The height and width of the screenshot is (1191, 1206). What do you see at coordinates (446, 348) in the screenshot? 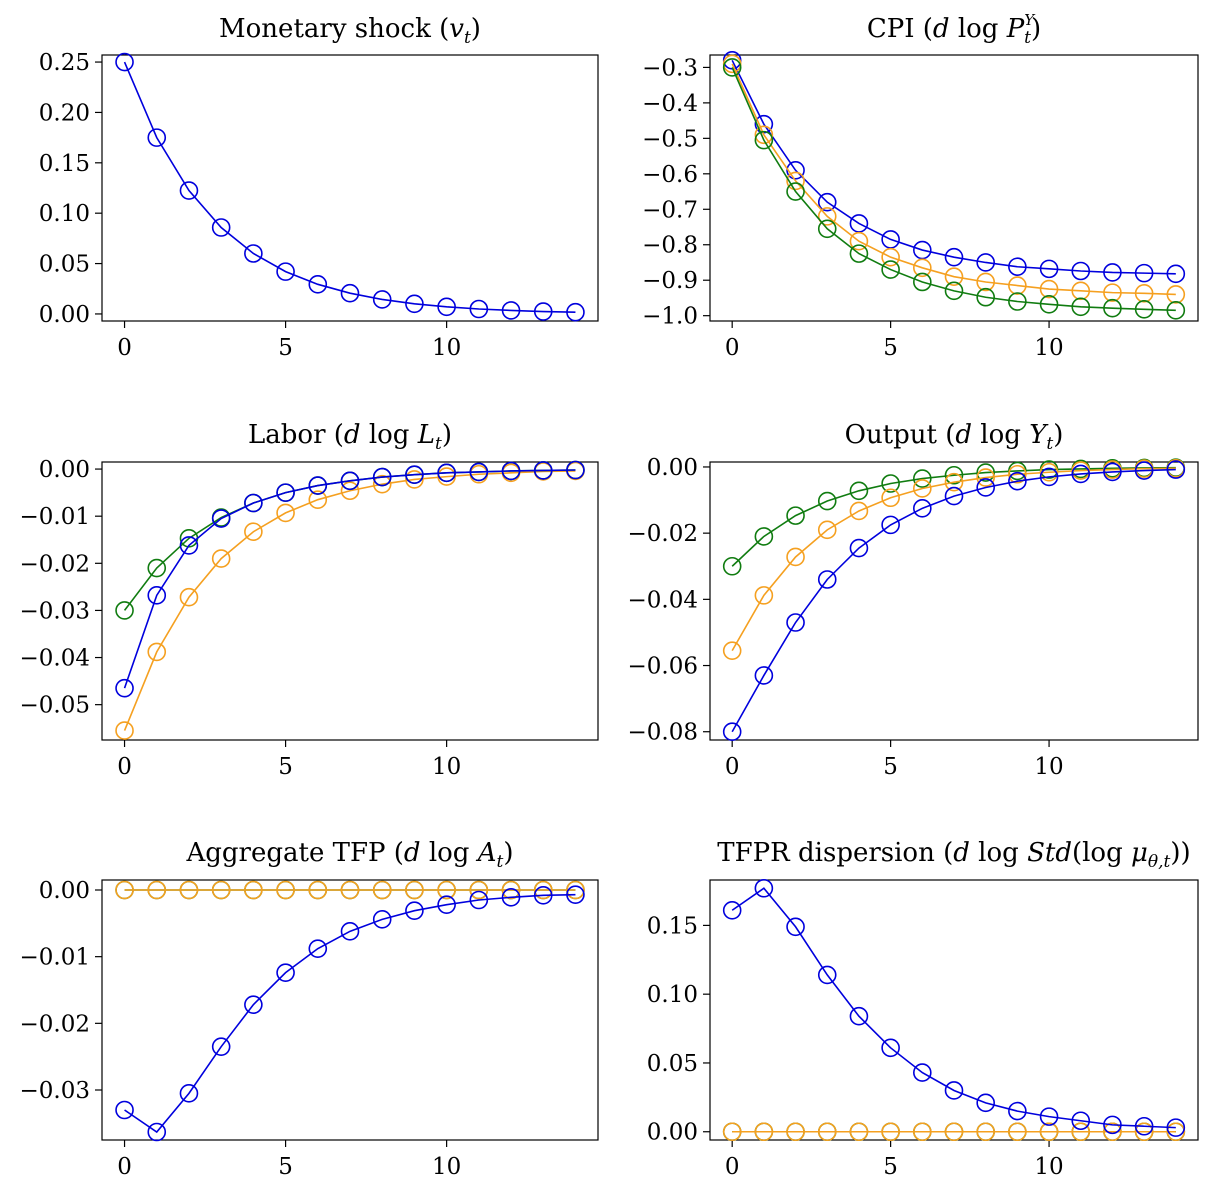
I see `x-tick-label: 10` at bounding box center [446, 348].